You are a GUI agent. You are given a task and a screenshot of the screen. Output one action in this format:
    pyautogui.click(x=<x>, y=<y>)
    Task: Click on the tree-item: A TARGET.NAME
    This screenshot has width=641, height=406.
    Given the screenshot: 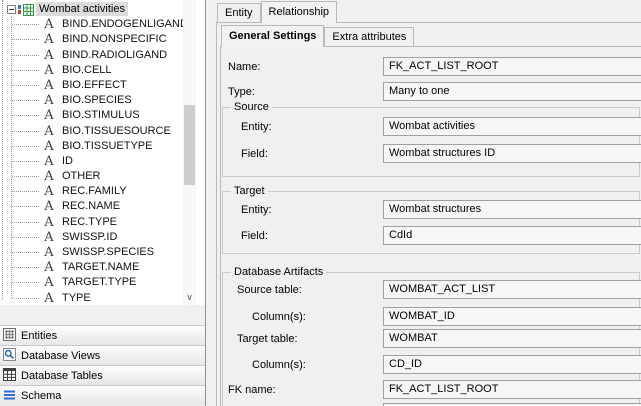 What is the action you would take?
    pyautogui.click(x=91, y=267)
    